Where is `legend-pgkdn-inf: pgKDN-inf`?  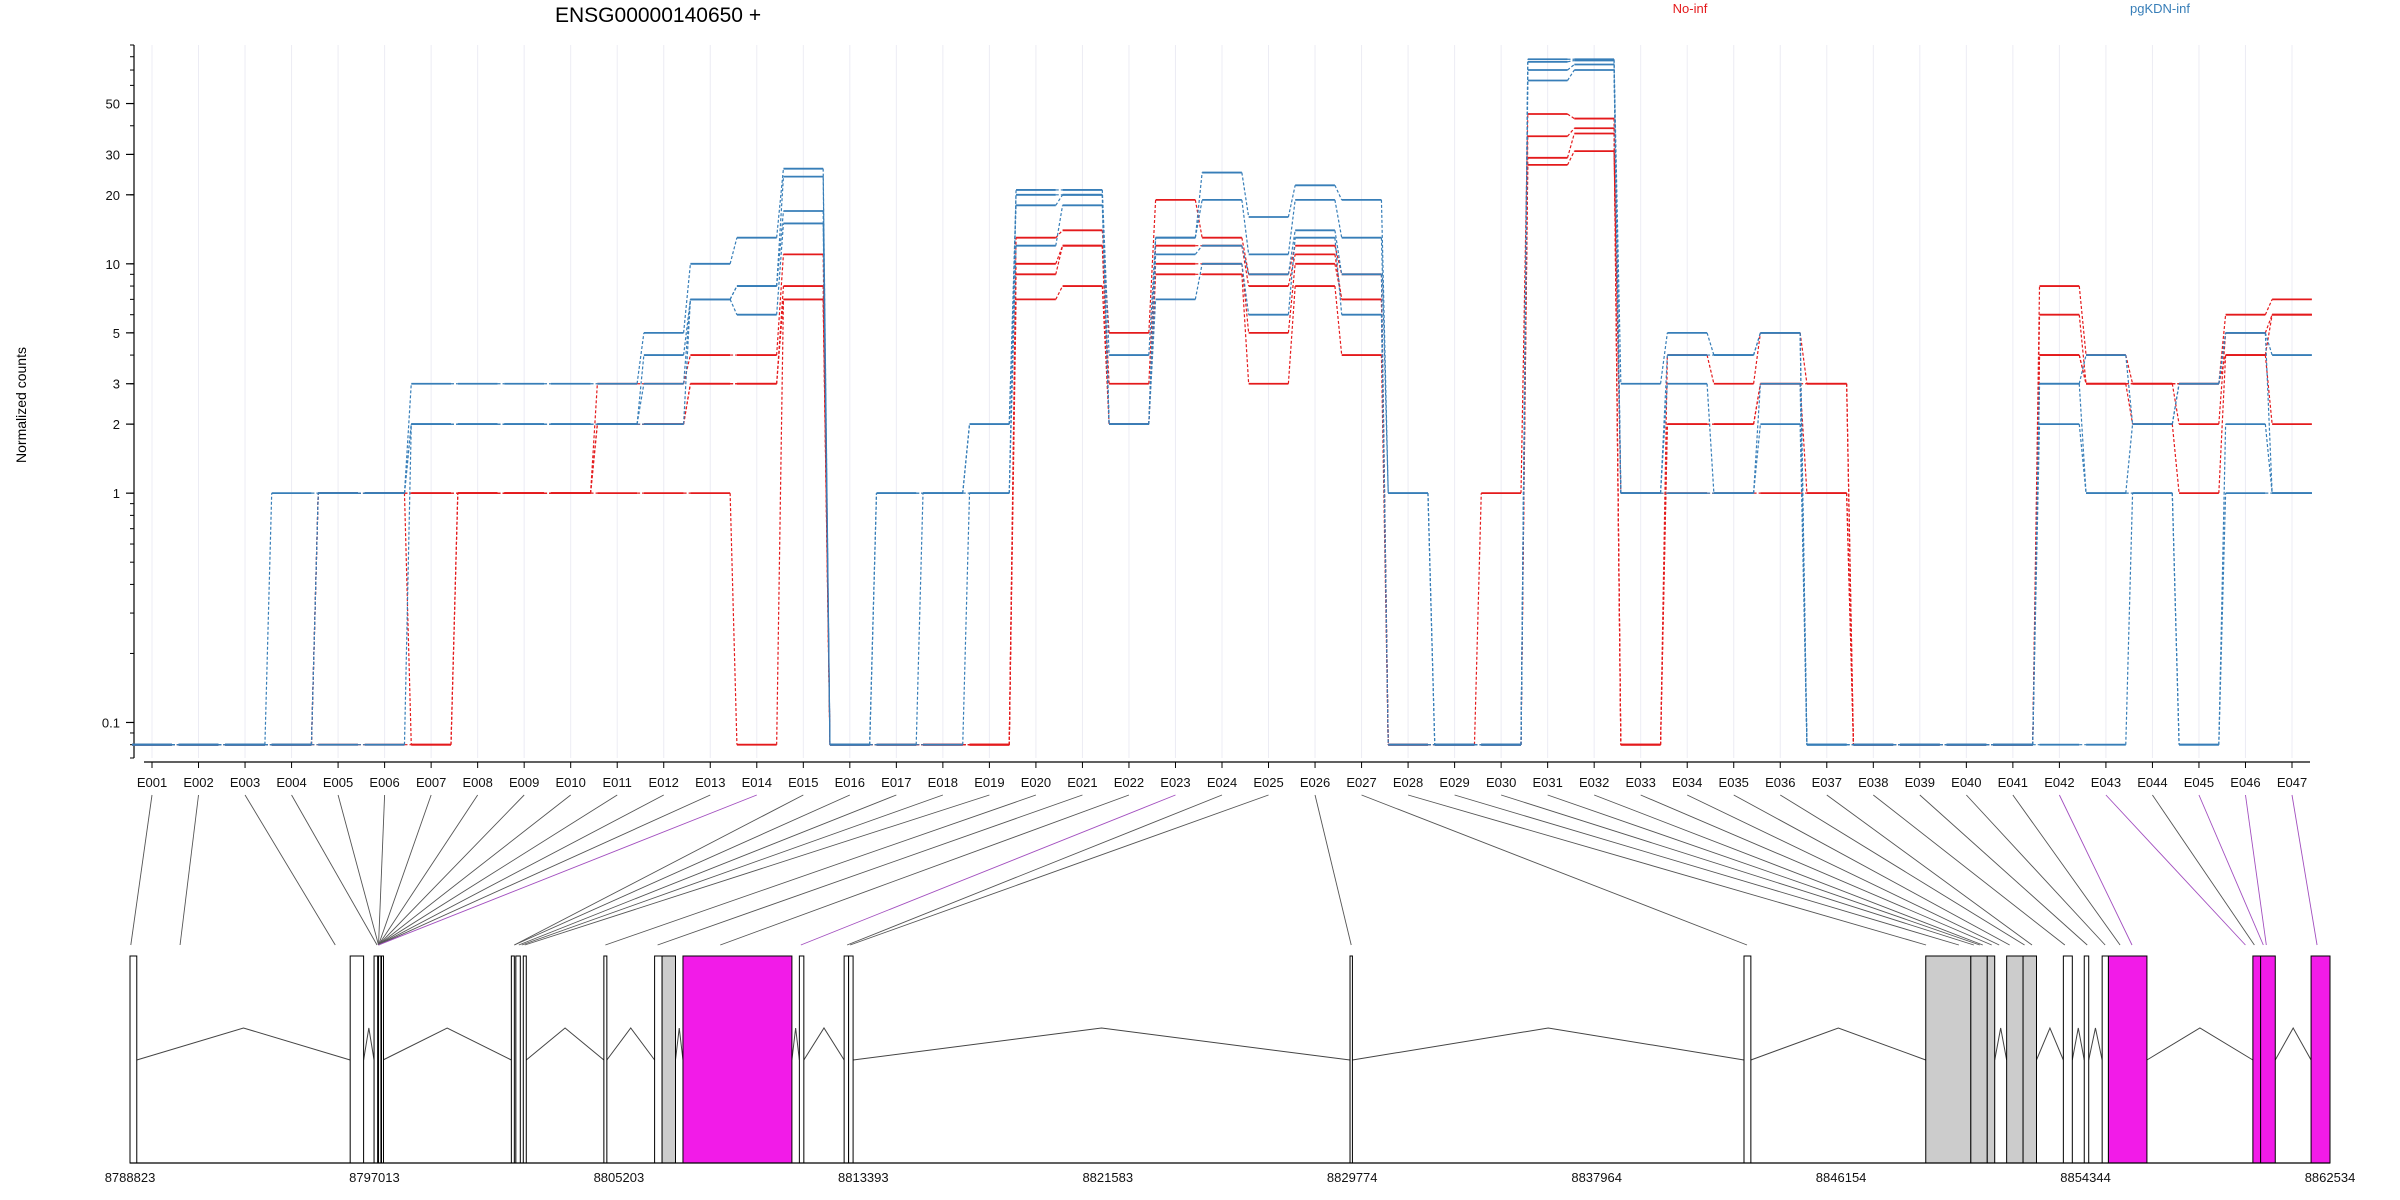
legend-pgkdn-inf: pgKDN-inf is located at coordinates (2160, 8).